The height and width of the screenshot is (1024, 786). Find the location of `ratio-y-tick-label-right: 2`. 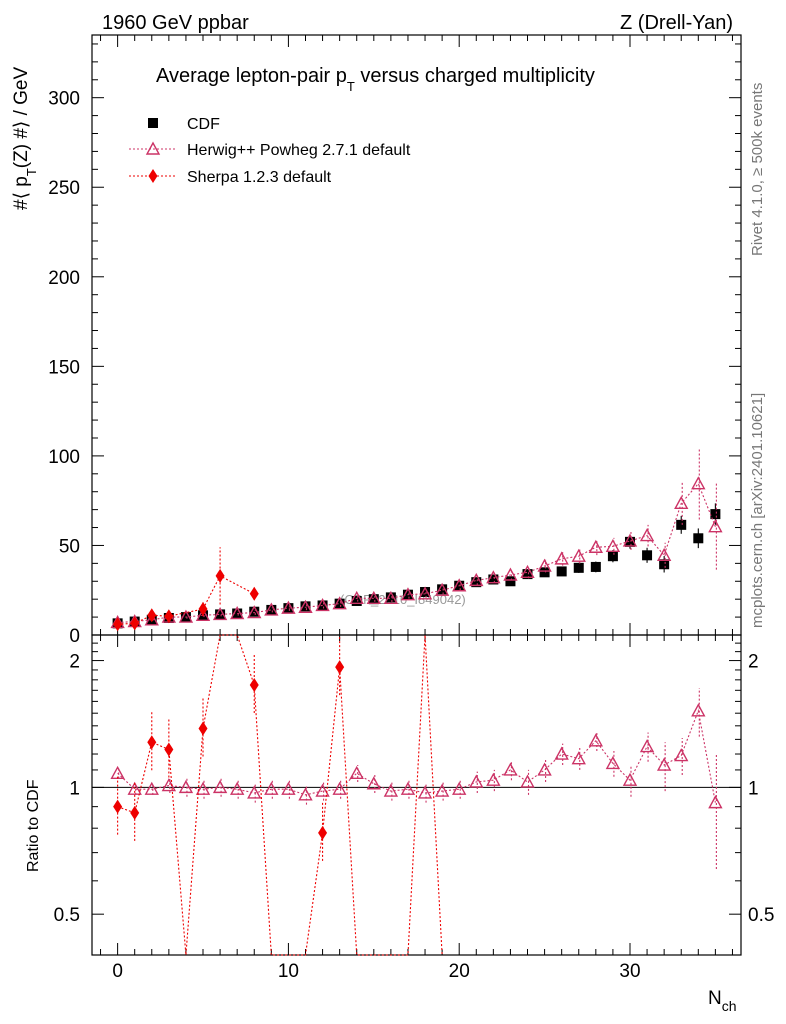

ratio-y-tick-label-right: 2 is located at coordinates (753, 662).